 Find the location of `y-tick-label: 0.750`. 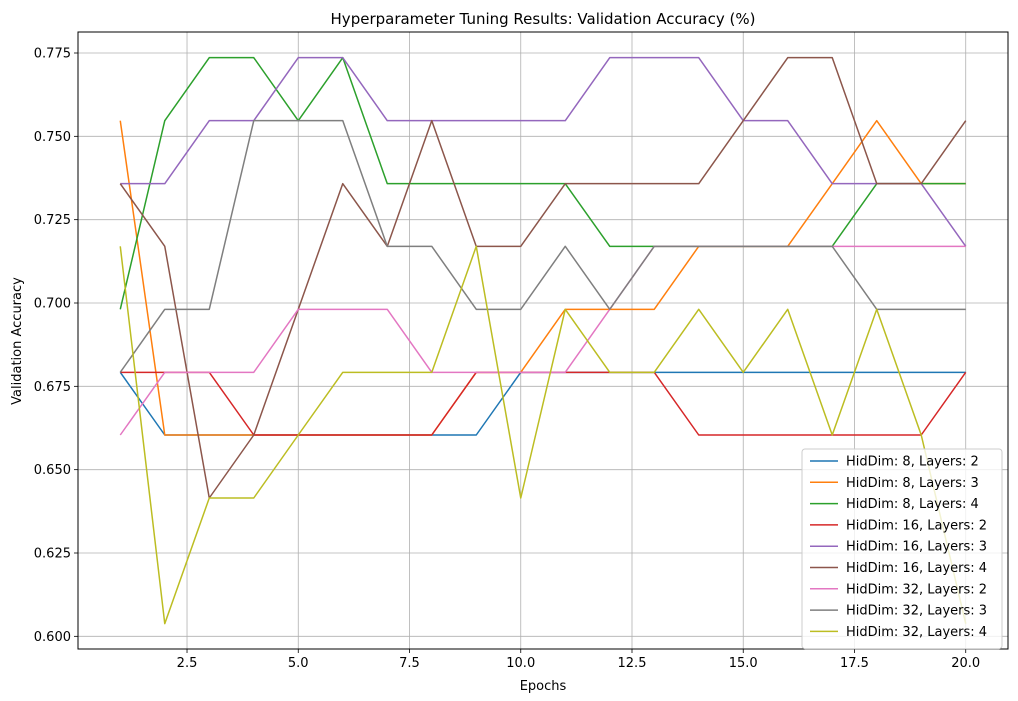

y-tick-label: 0.750 is located at coordinates (52, 137).